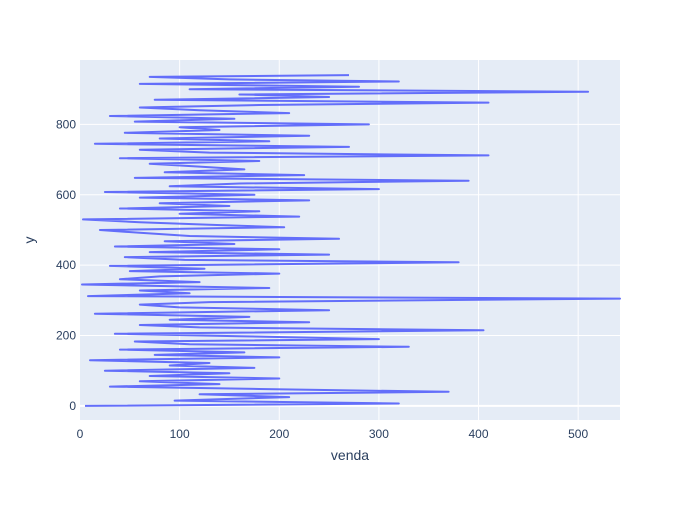  I want to click on y-tick-label: 600, so click(66, 195).